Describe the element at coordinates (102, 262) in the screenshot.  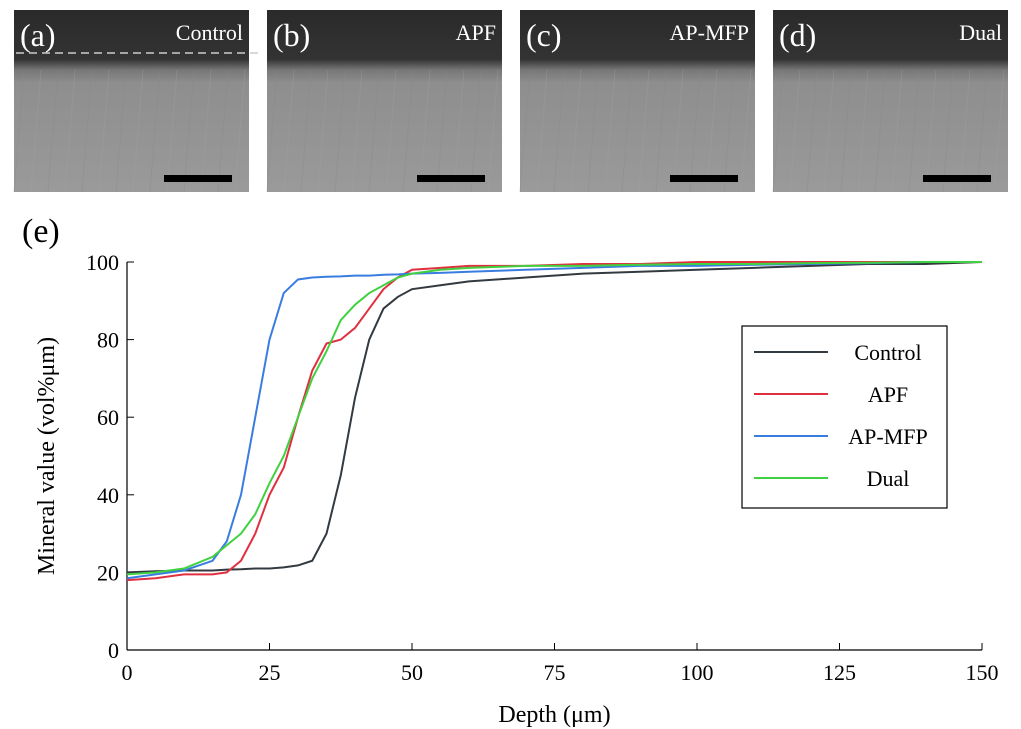
I see `y-tick-label: 100` at that location.